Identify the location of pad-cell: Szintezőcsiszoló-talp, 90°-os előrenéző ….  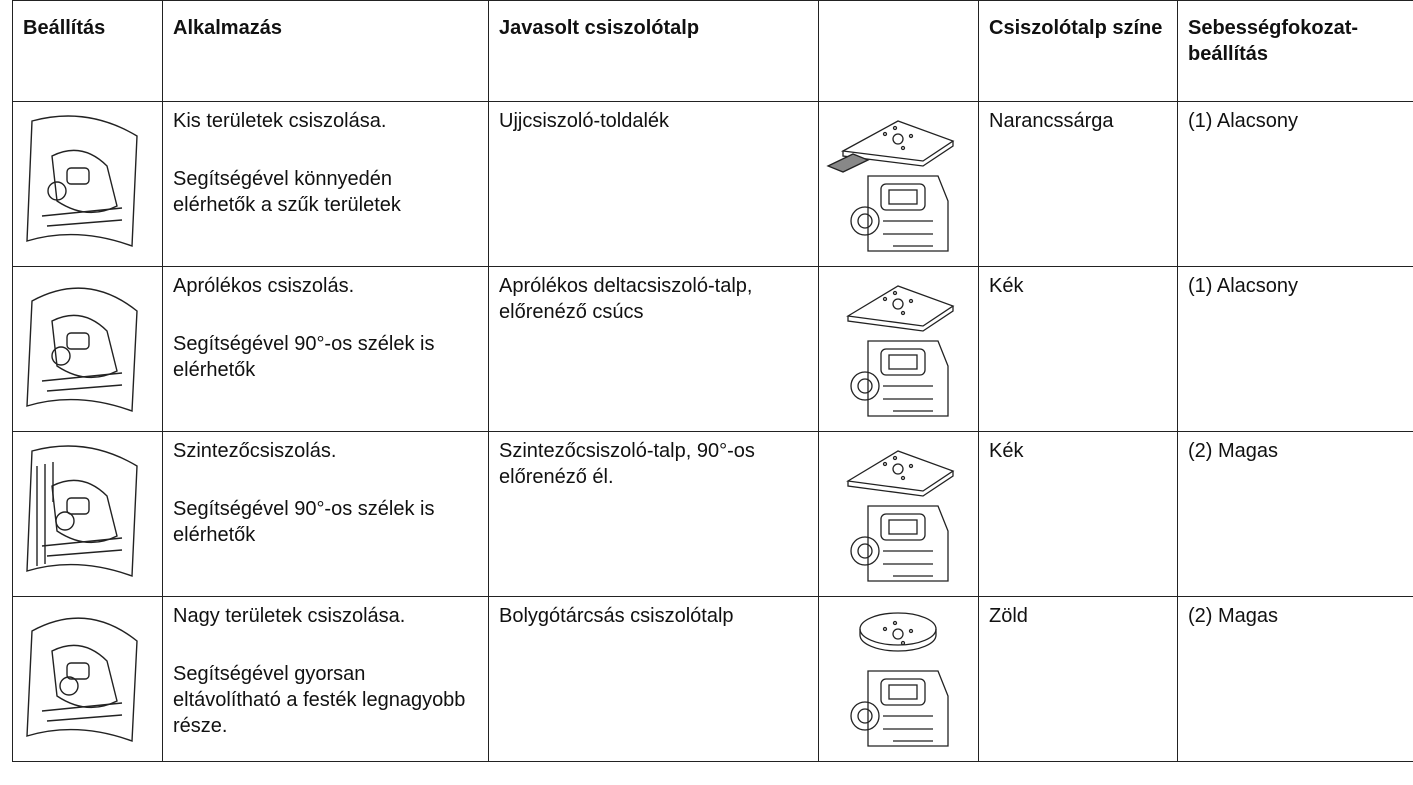
(653, 514).